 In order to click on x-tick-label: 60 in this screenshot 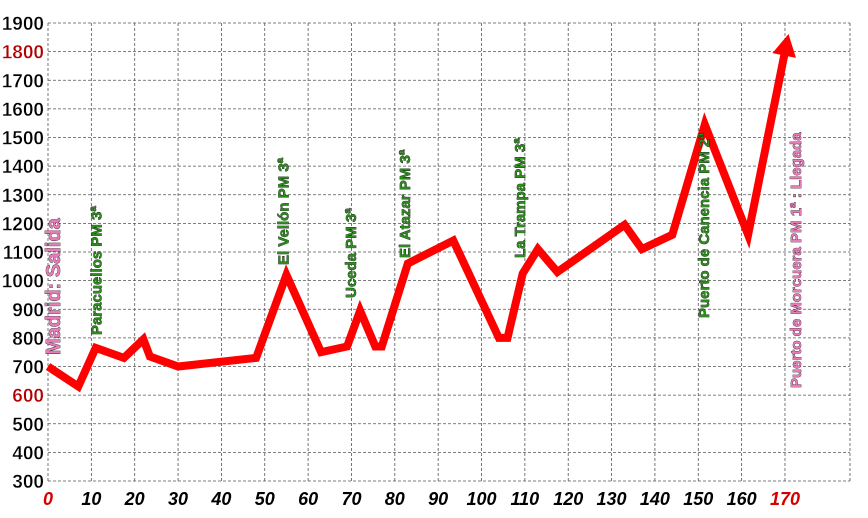, I will do `click(308, 499)`.